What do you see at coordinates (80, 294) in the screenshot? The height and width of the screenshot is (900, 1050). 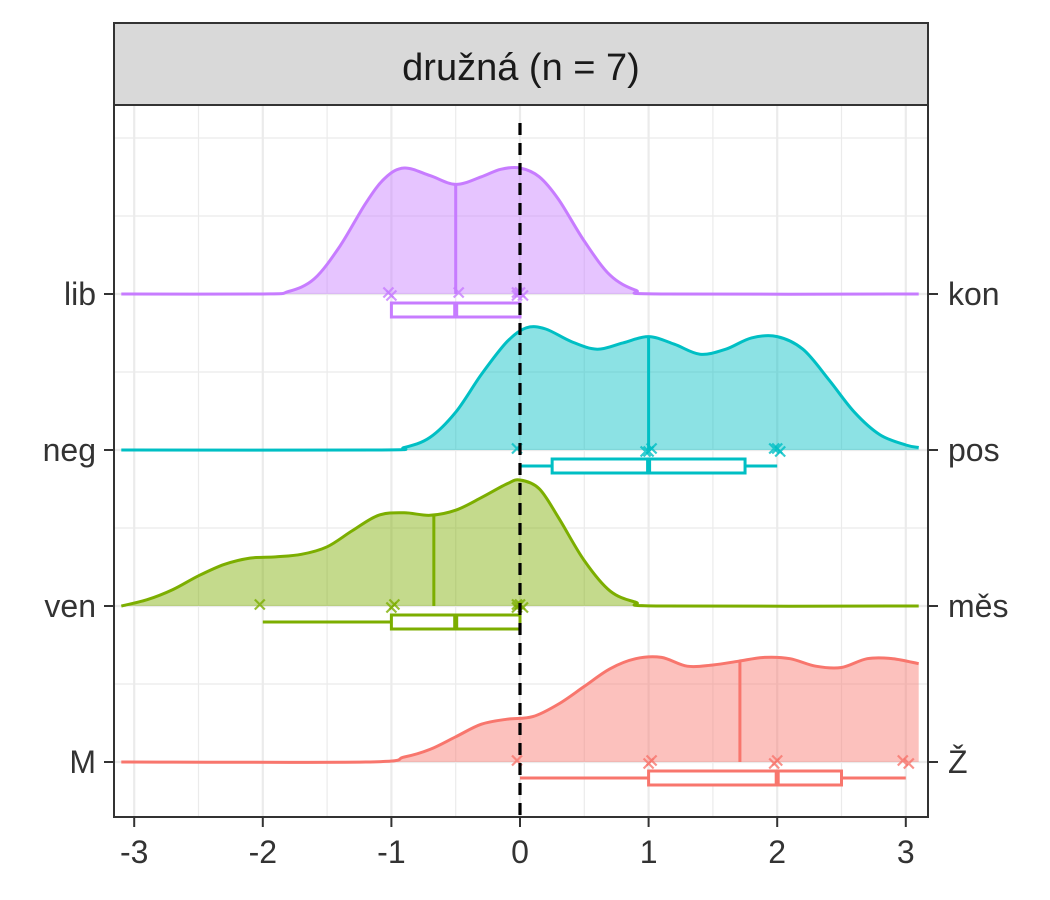 I see `y-left-label-lib: lib` at bounding box center [80, 294].